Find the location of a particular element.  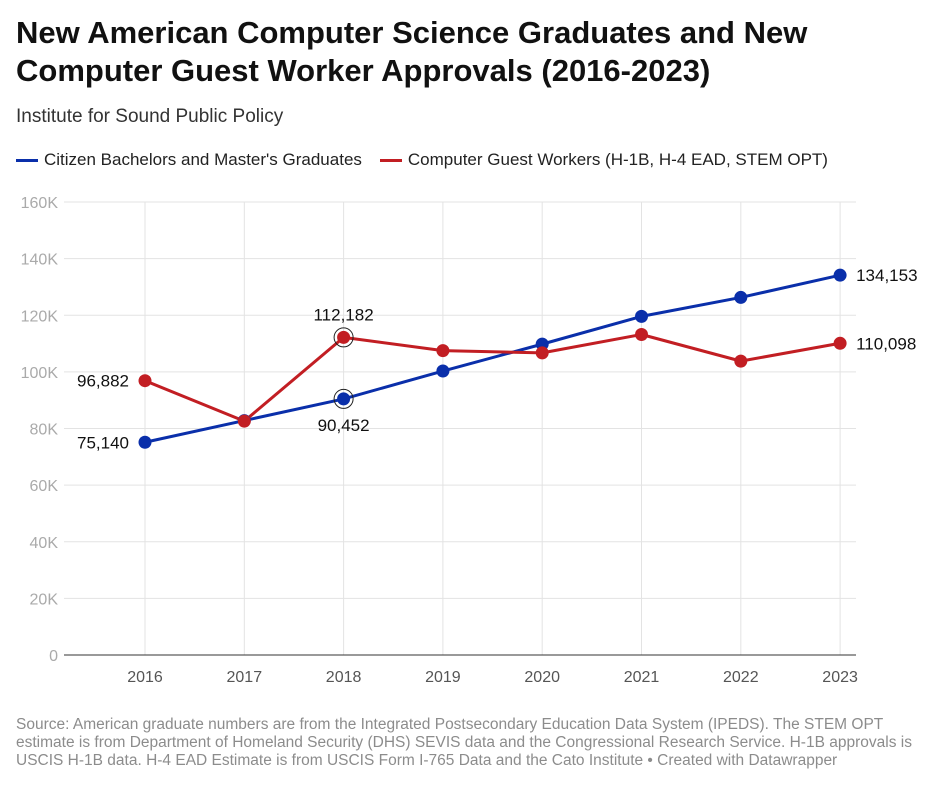

x-tick-label: 2023 is located at coordinates (840, 677).